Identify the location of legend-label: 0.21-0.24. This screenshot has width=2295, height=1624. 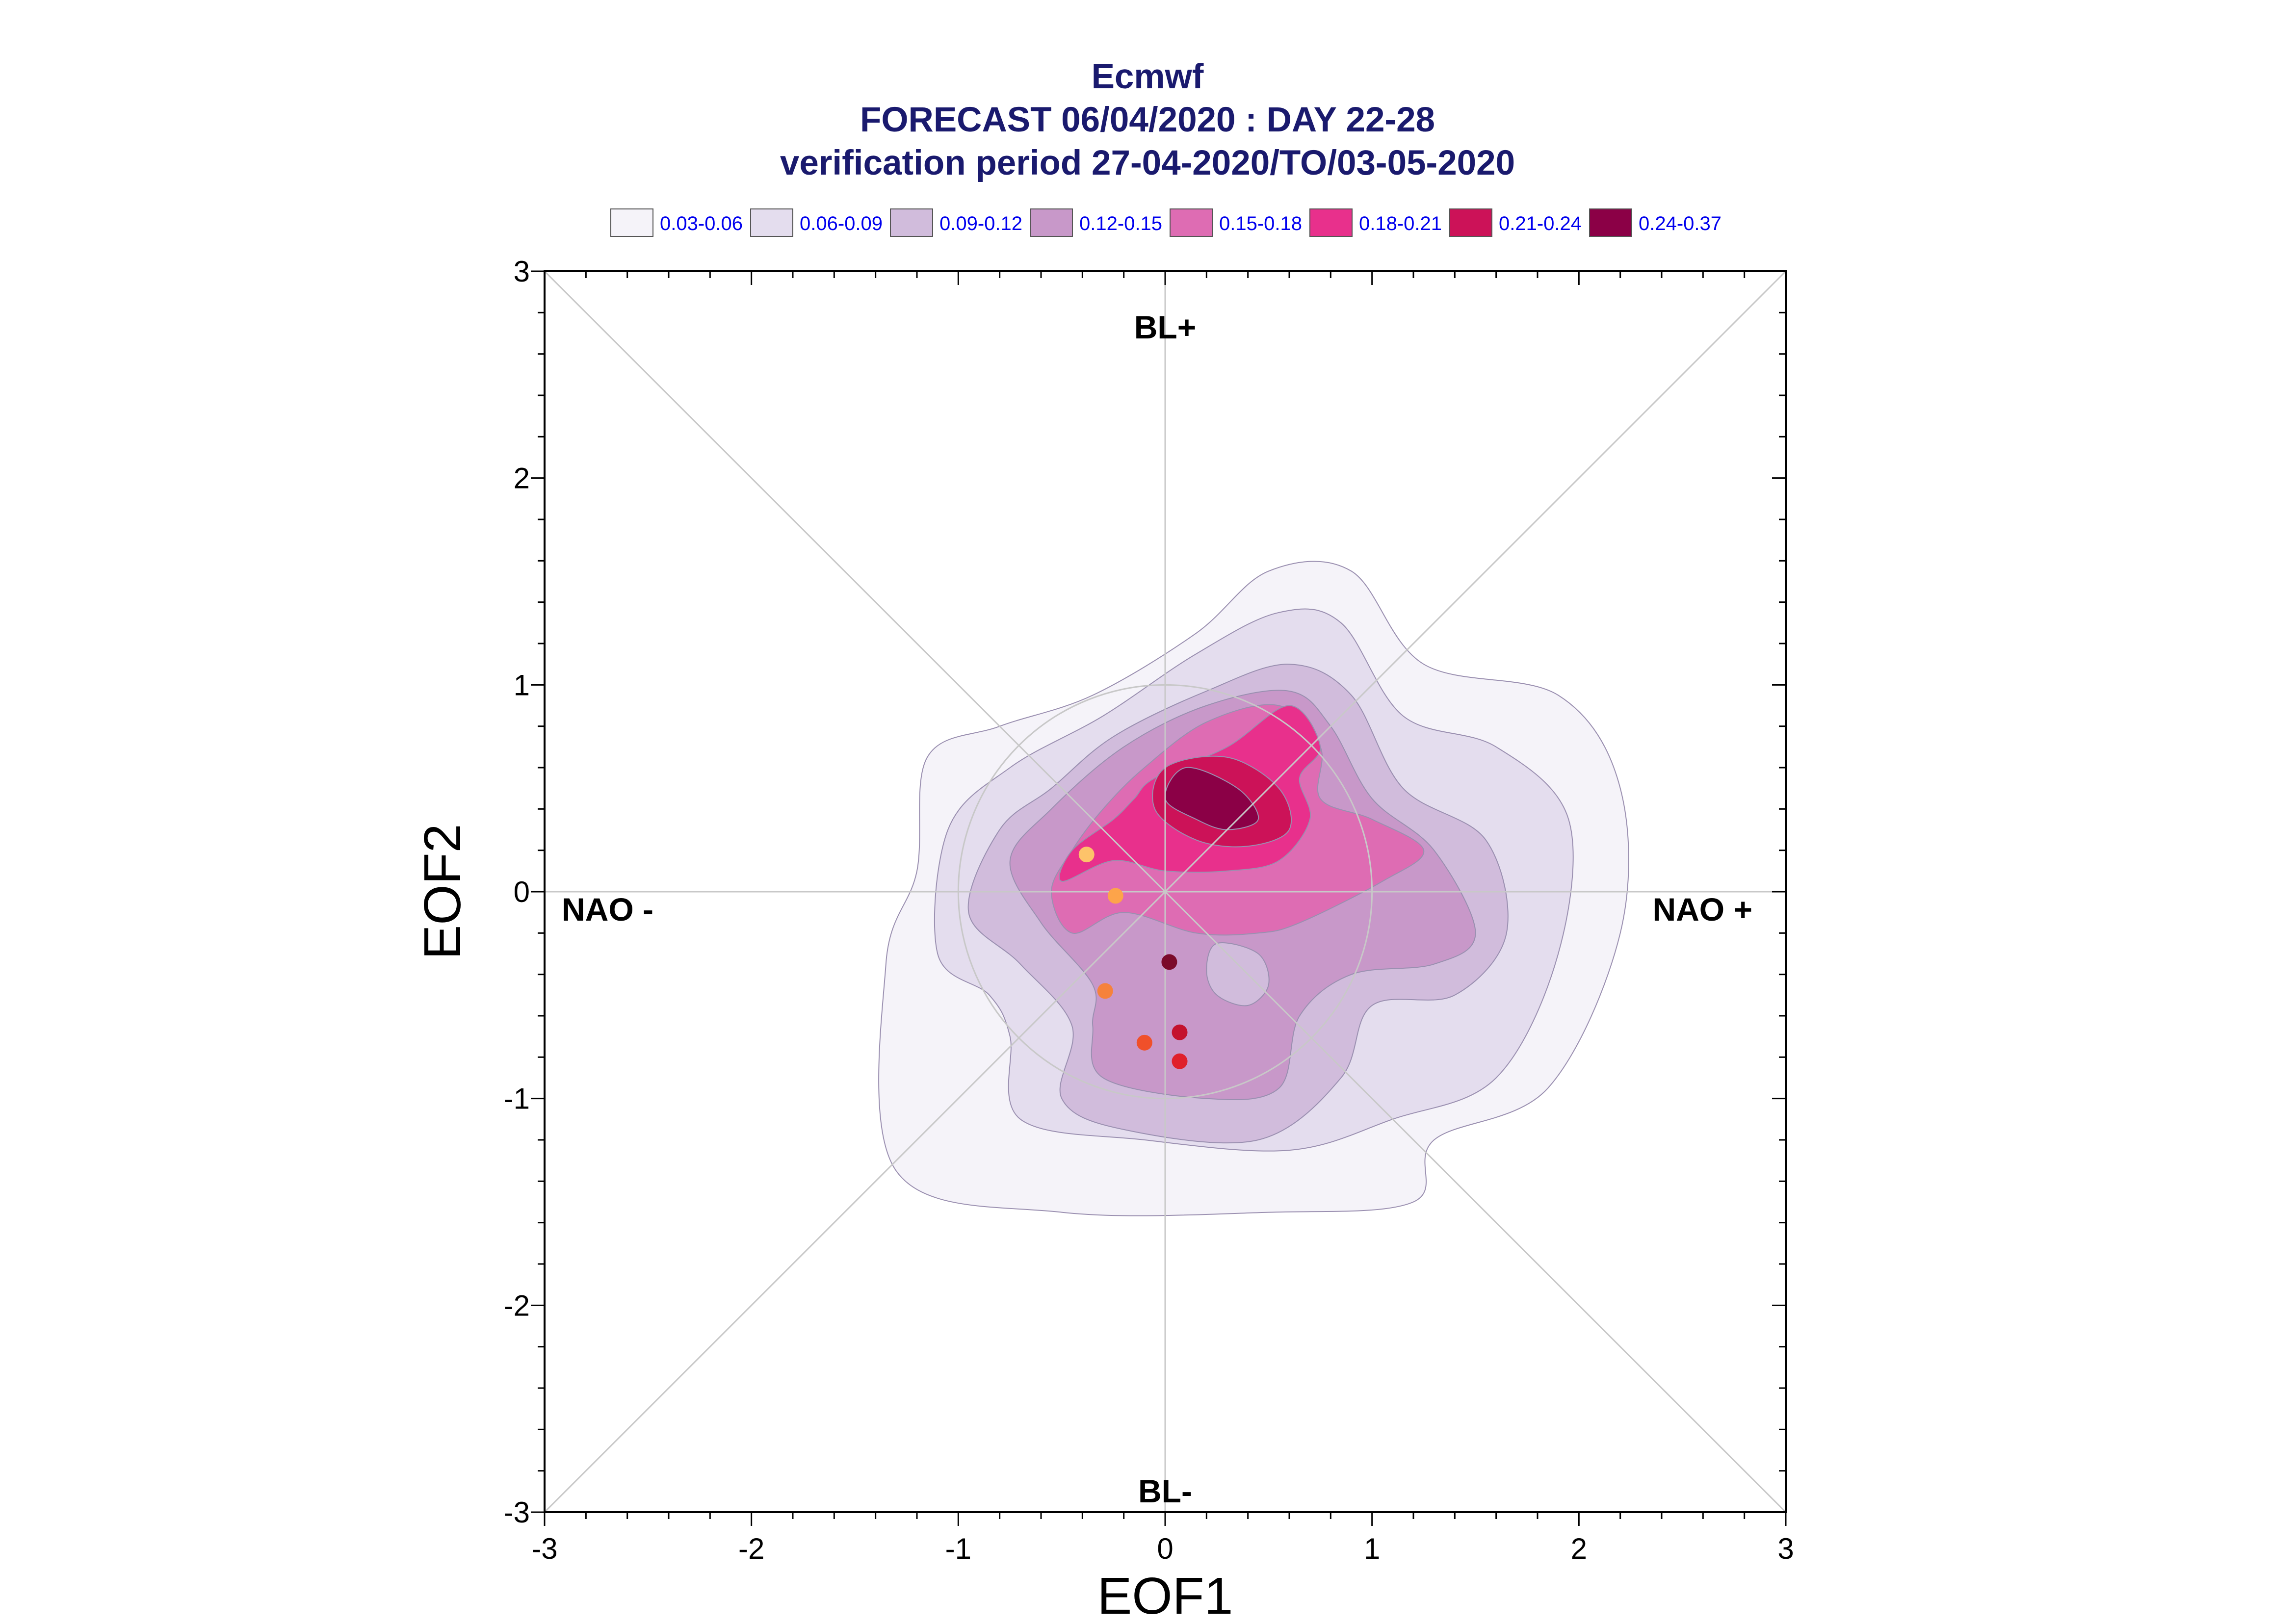
(1540, 223).